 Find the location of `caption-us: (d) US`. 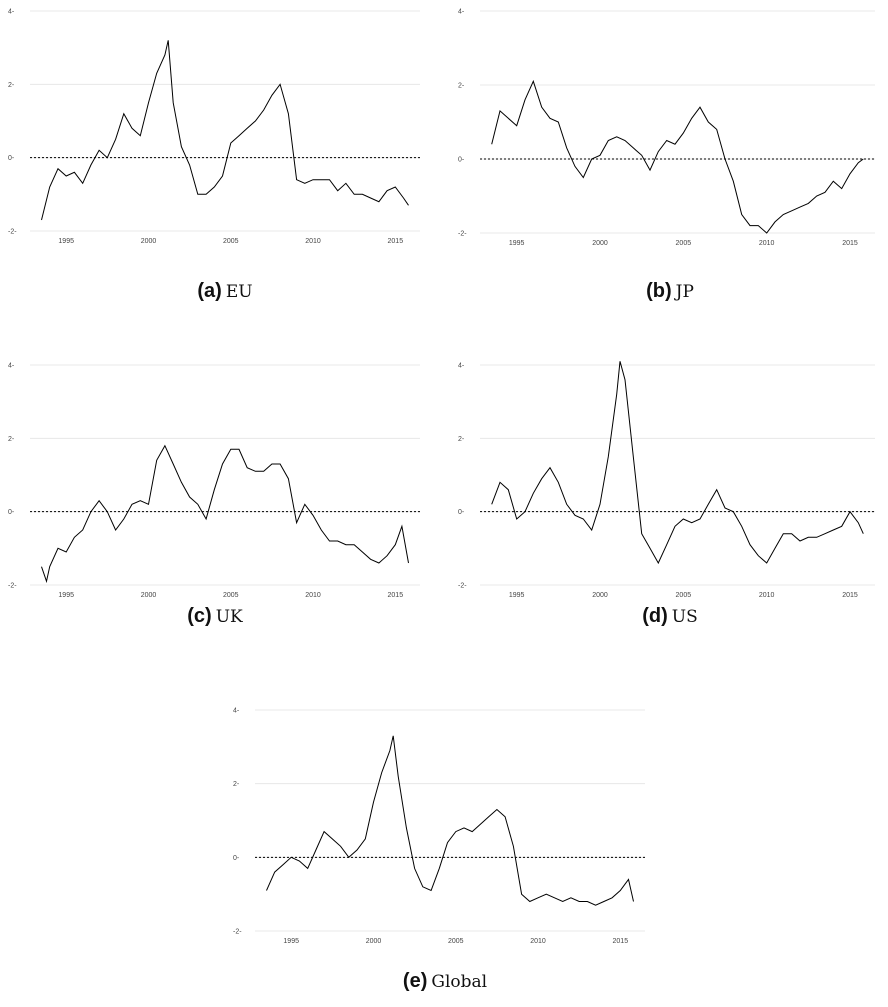

caption-us: (d) US is located at coordinates (669, 616).